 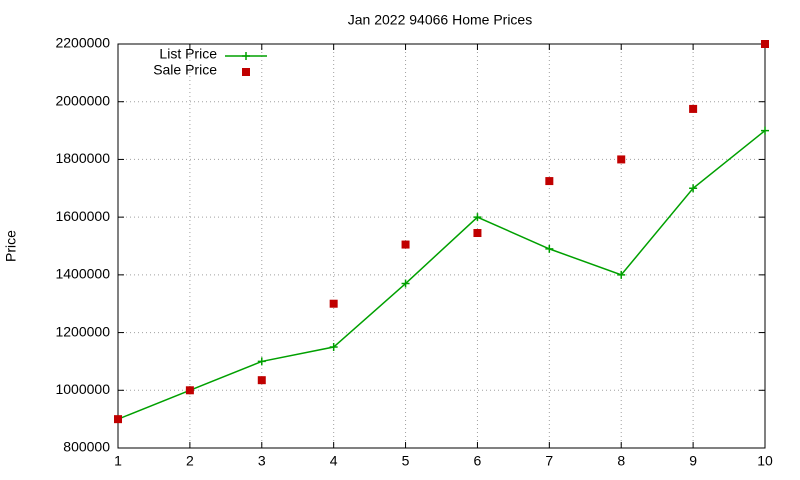 What do you see at coordinates (118, 461) in the screenshot?
I see `x-tick-label: 1` at bounding box center [118, 461].